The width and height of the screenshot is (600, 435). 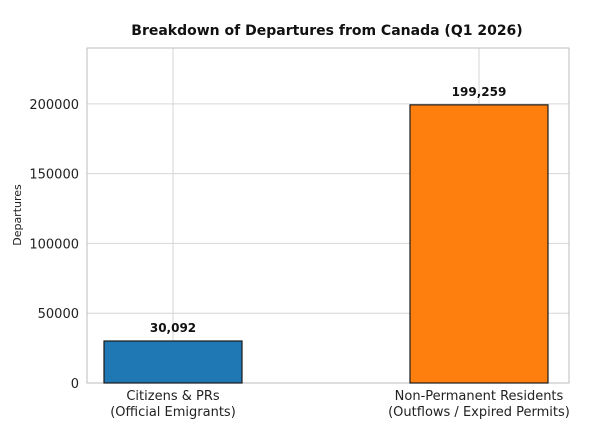 I want to click on y-tick-label: 100000, so click(x=54, y=244).